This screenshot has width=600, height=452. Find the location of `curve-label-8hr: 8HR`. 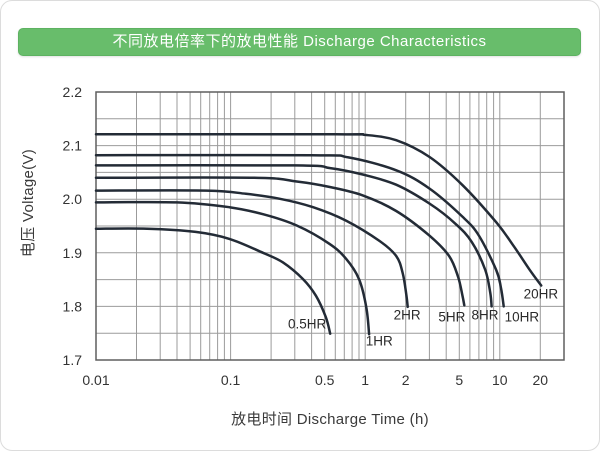

curve-label-8hr: 8HR is located at coordinates (484, 315).